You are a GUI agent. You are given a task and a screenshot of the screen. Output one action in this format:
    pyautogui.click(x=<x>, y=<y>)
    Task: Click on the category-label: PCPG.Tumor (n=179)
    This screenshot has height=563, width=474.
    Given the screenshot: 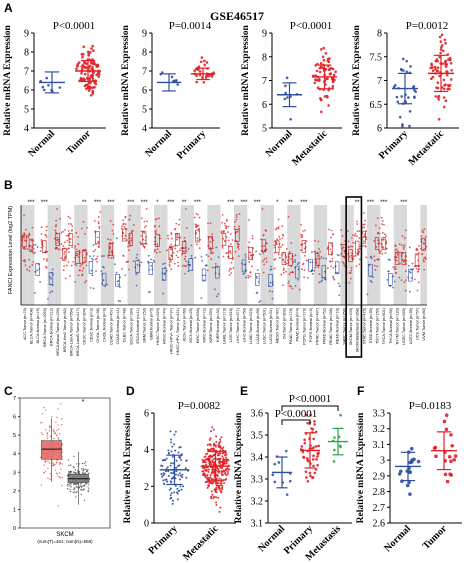 What is the action you would take?
    pyautogui.click(x=304, y=326)
    